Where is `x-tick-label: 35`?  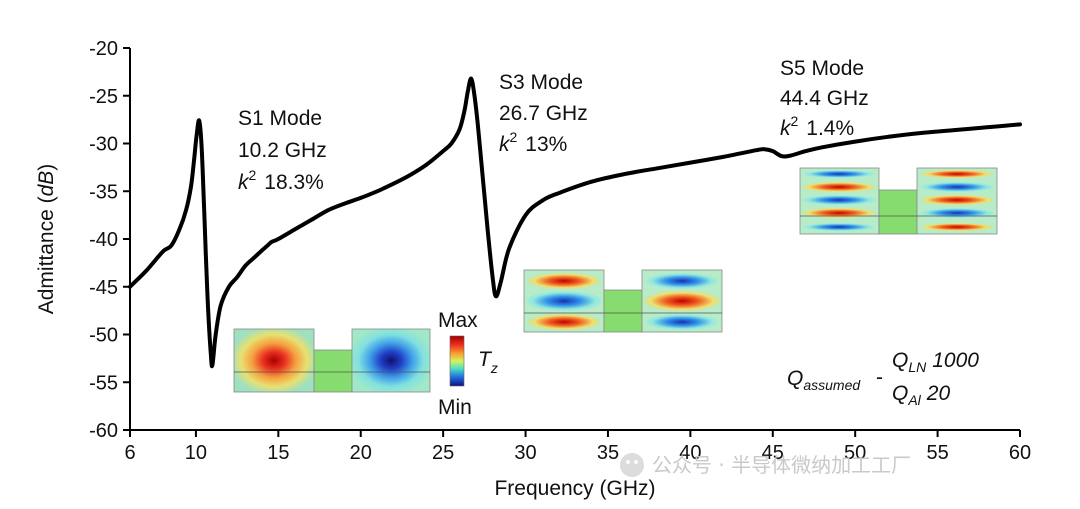
x-tick-label: 35 is located at coordinates (608, 453).